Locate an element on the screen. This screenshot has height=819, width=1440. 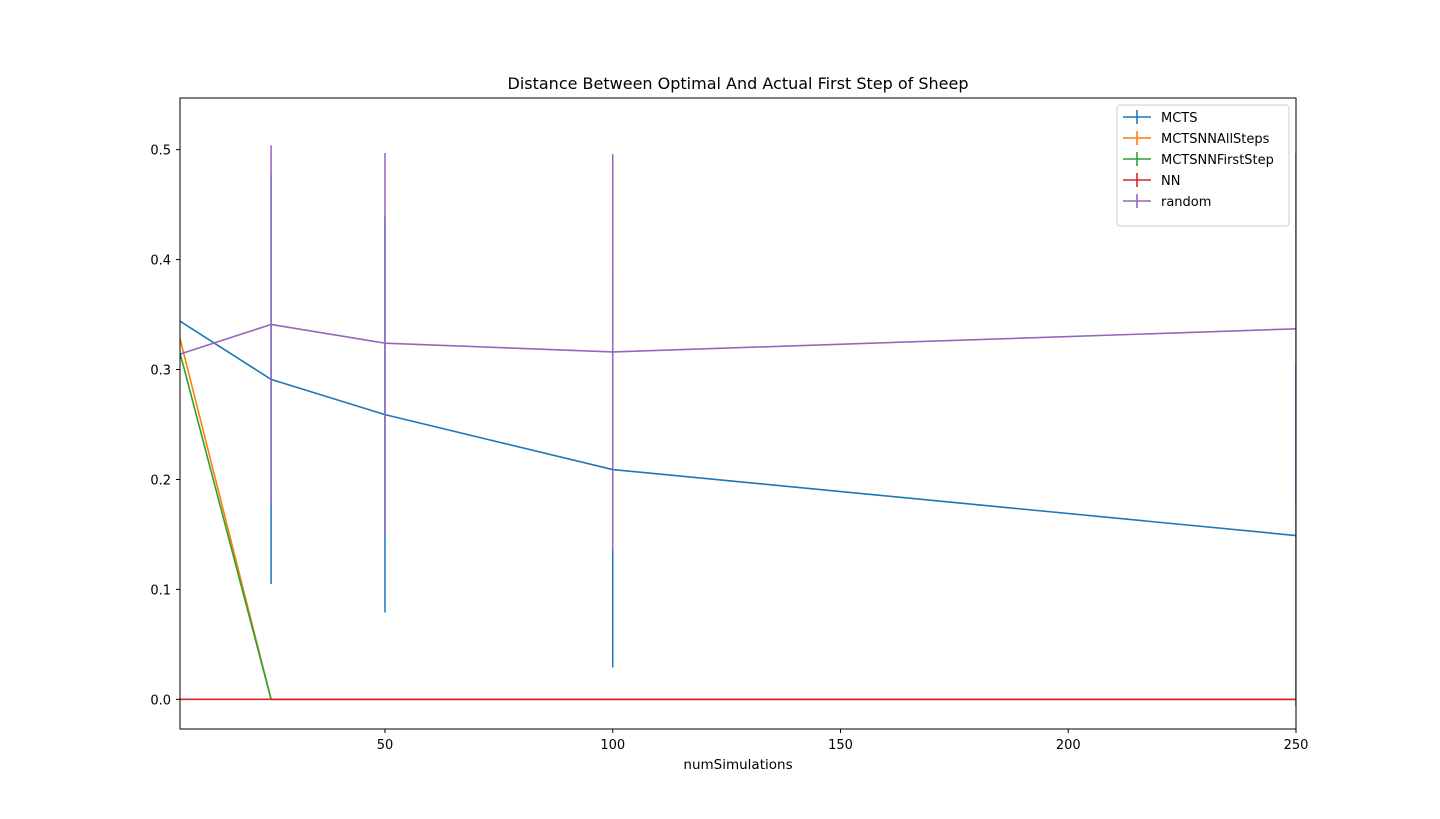
y-tick-label: 0.4 is located at coordinates (160, 261).